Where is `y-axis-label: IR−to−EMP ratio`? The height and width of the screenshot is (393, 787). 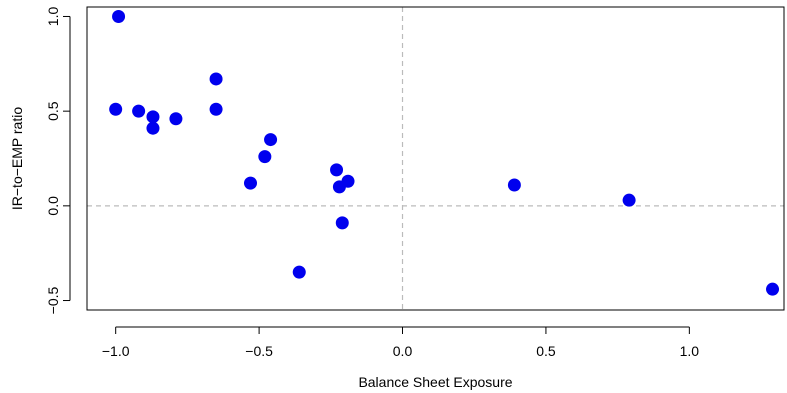
y-axis-label: IR−to−EMP ratio is located at coordinates (17, 158).